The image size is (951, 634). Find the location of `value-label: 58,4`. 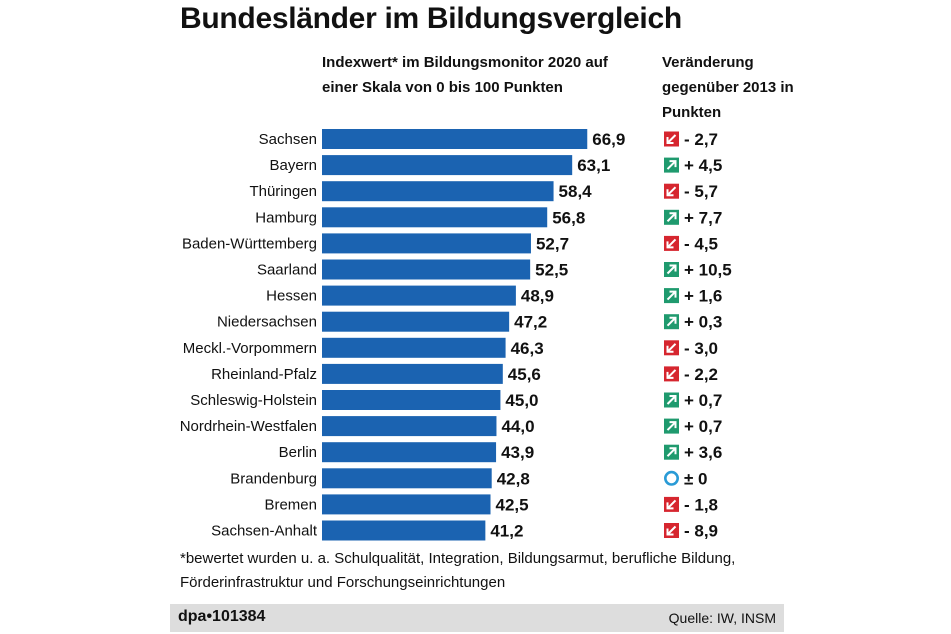

value-label: 58,4 is located at coordinates (576, 191).